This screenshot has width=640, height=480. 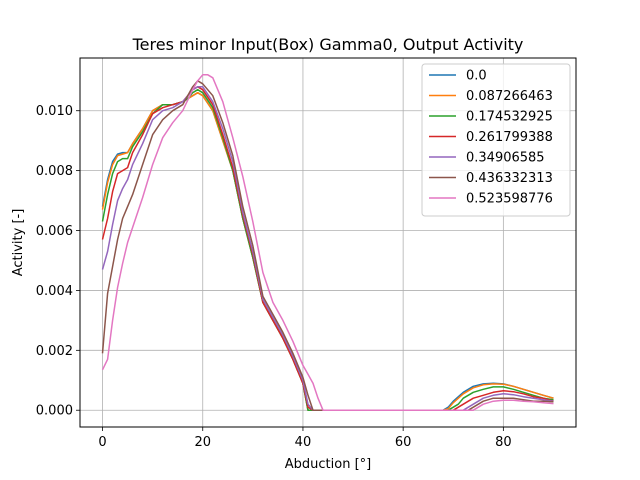 What do you see at coordinates (403, 442) in the screenshot?
I see `x-tick-label: 60` at bounding box center [403, 442].